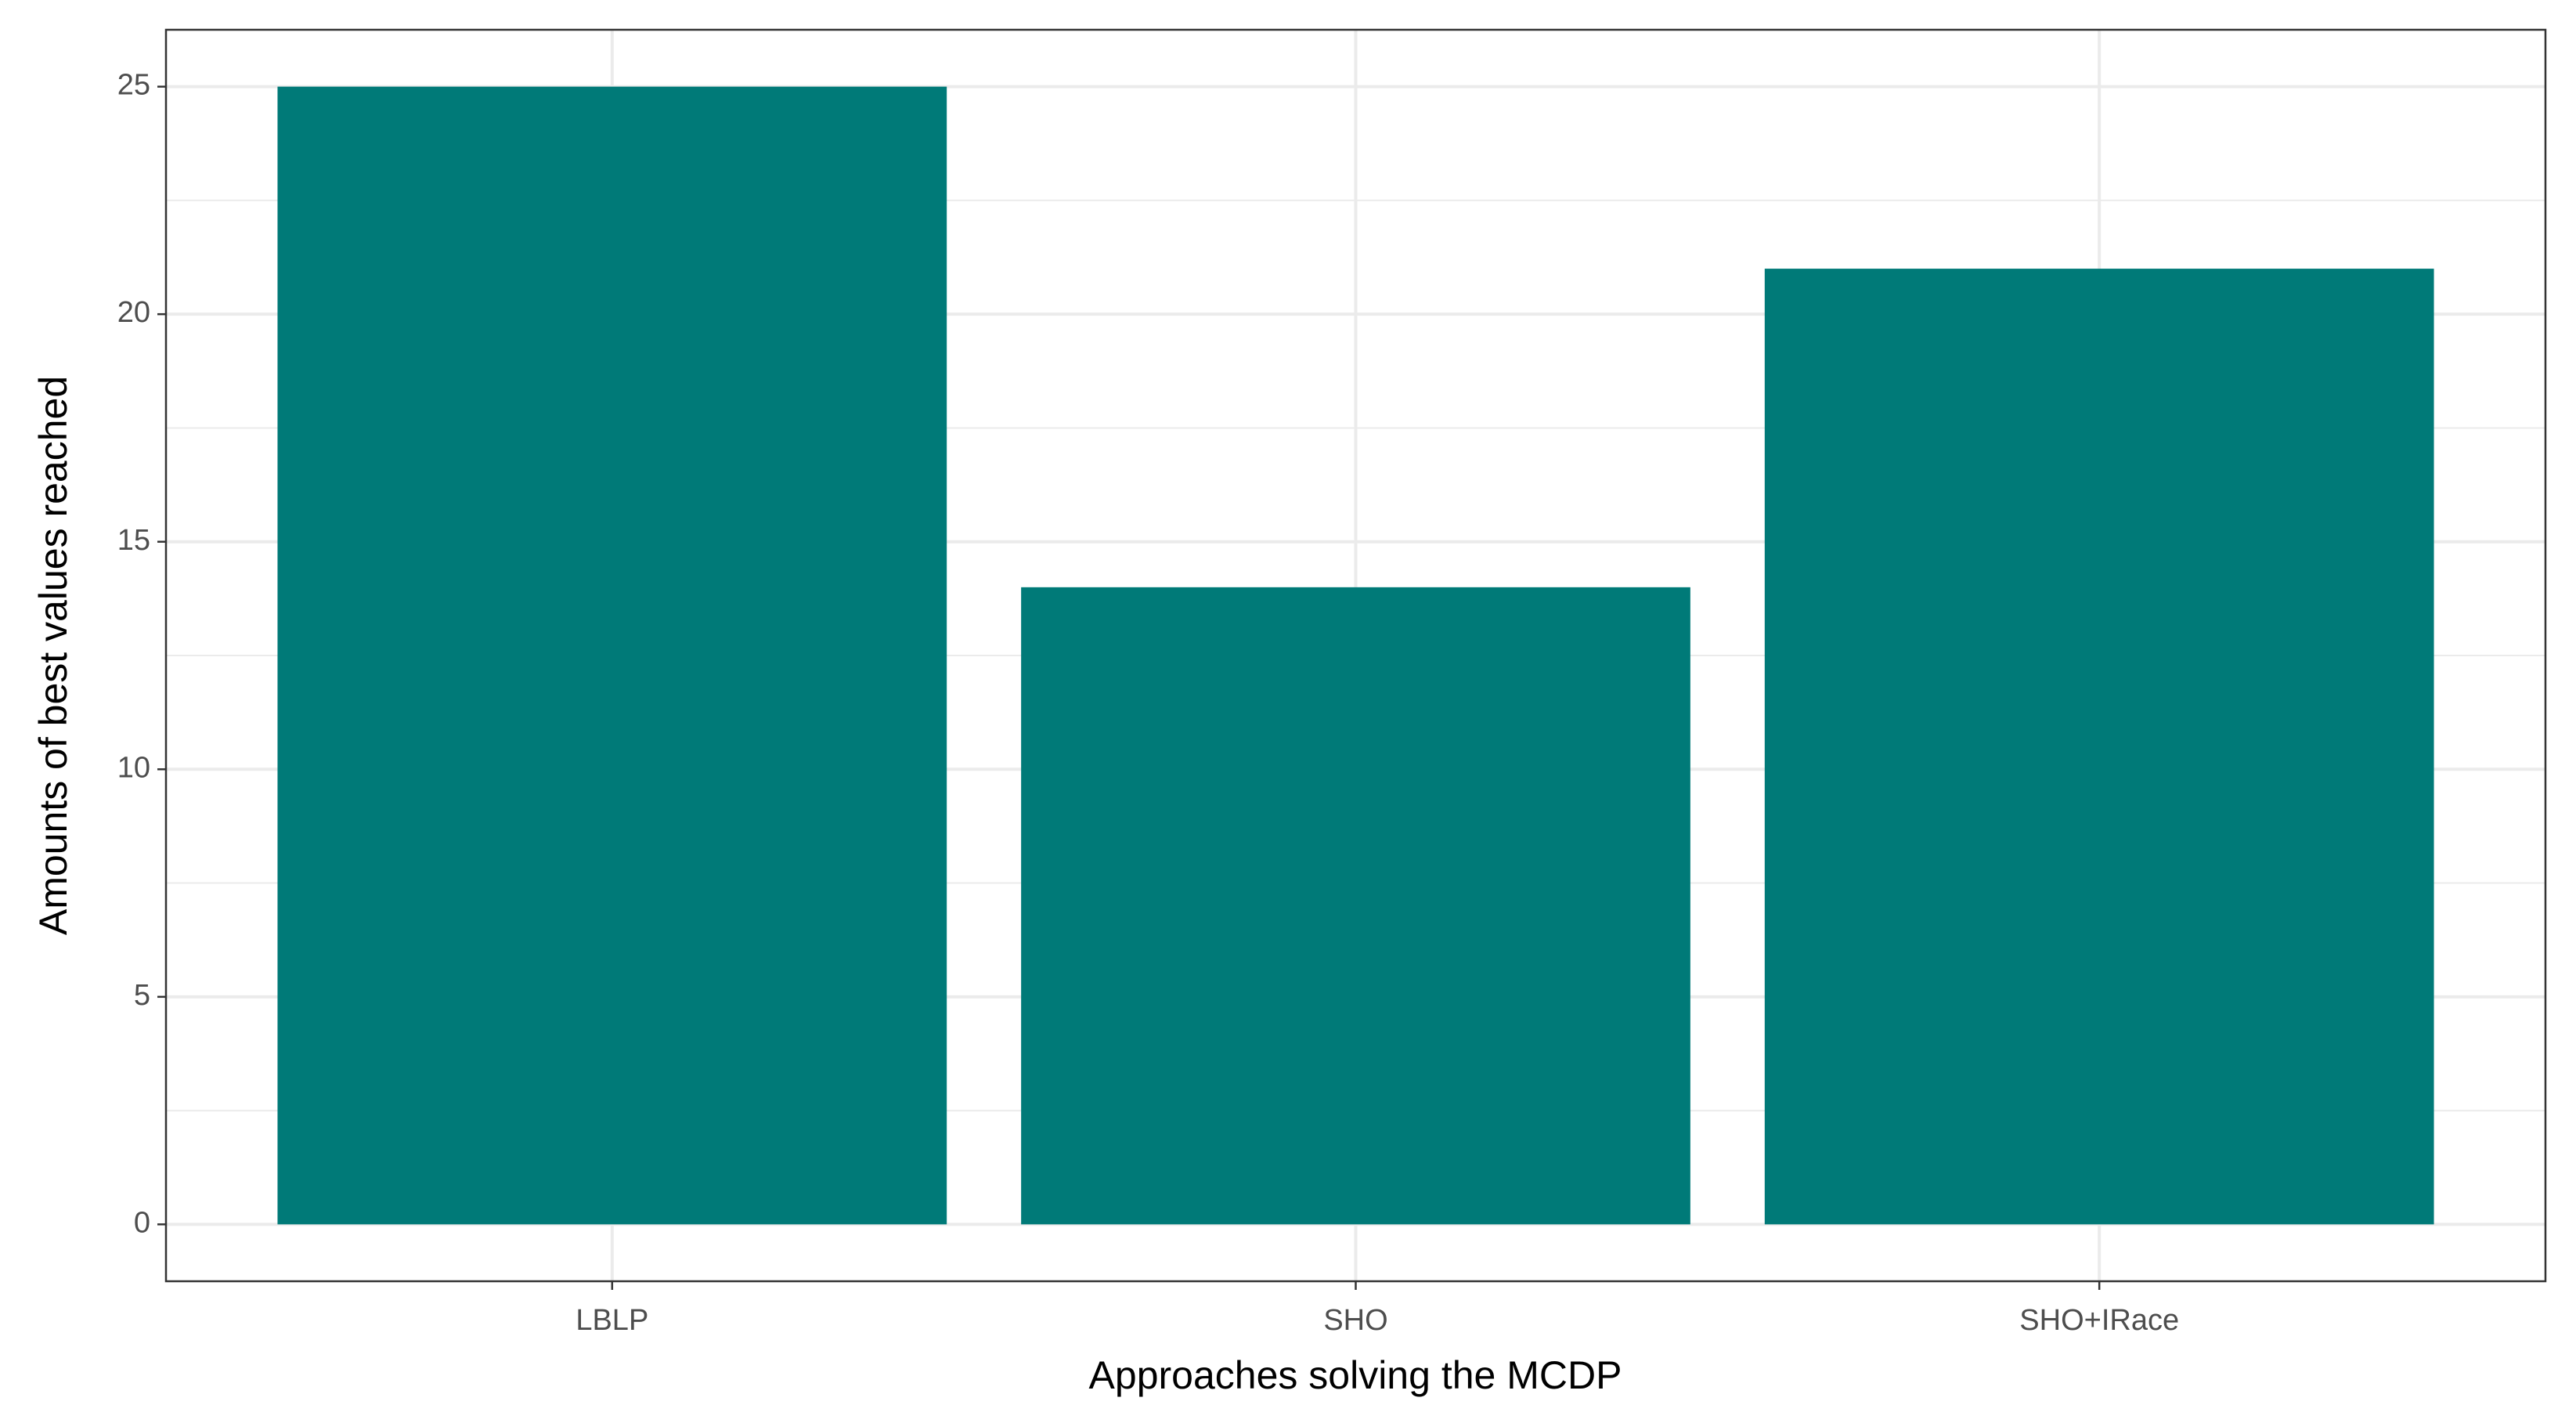  I want to click on y-axis-title: Amounts of best values reached, so click(53, 655).